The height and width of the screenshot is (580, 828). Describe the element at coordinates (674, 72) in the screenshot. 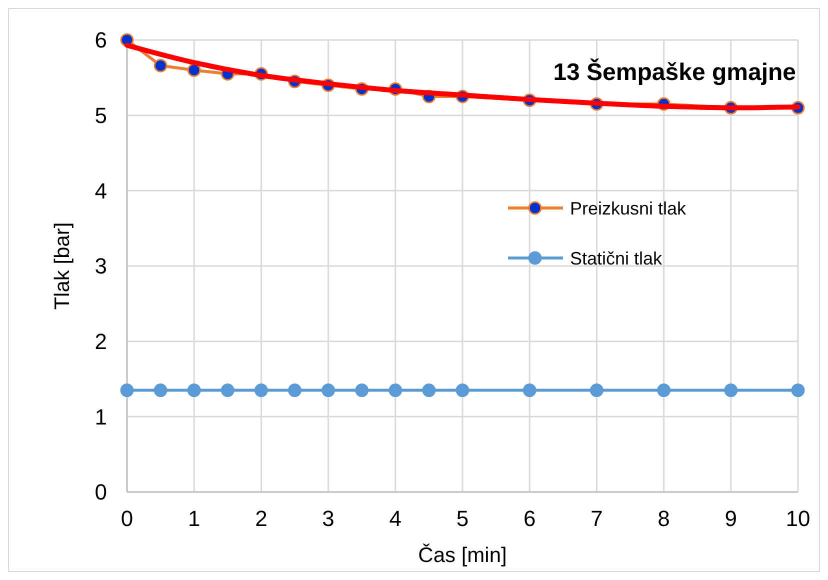

I see `text: 13 Šempaške gmajne` at that location.